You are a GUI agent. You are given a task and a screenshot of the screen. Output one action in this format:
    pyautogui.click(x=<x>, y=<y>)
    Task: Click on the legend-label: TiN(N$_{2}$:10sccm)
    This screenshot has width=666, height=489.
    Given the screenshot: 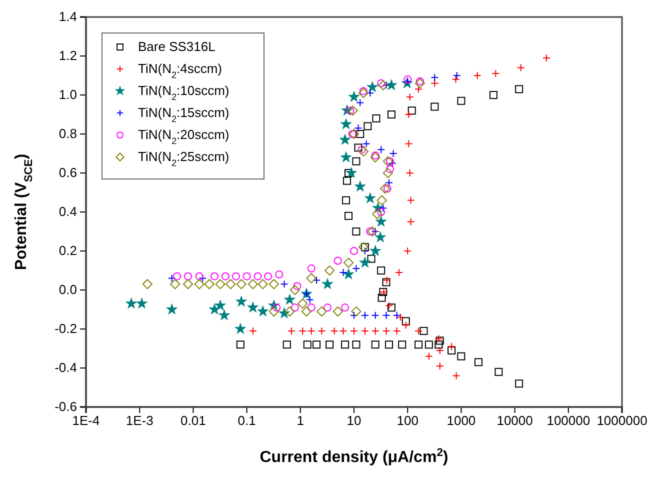 What is the action you would take?
    pyautogui.click(x=184, y=92)
    